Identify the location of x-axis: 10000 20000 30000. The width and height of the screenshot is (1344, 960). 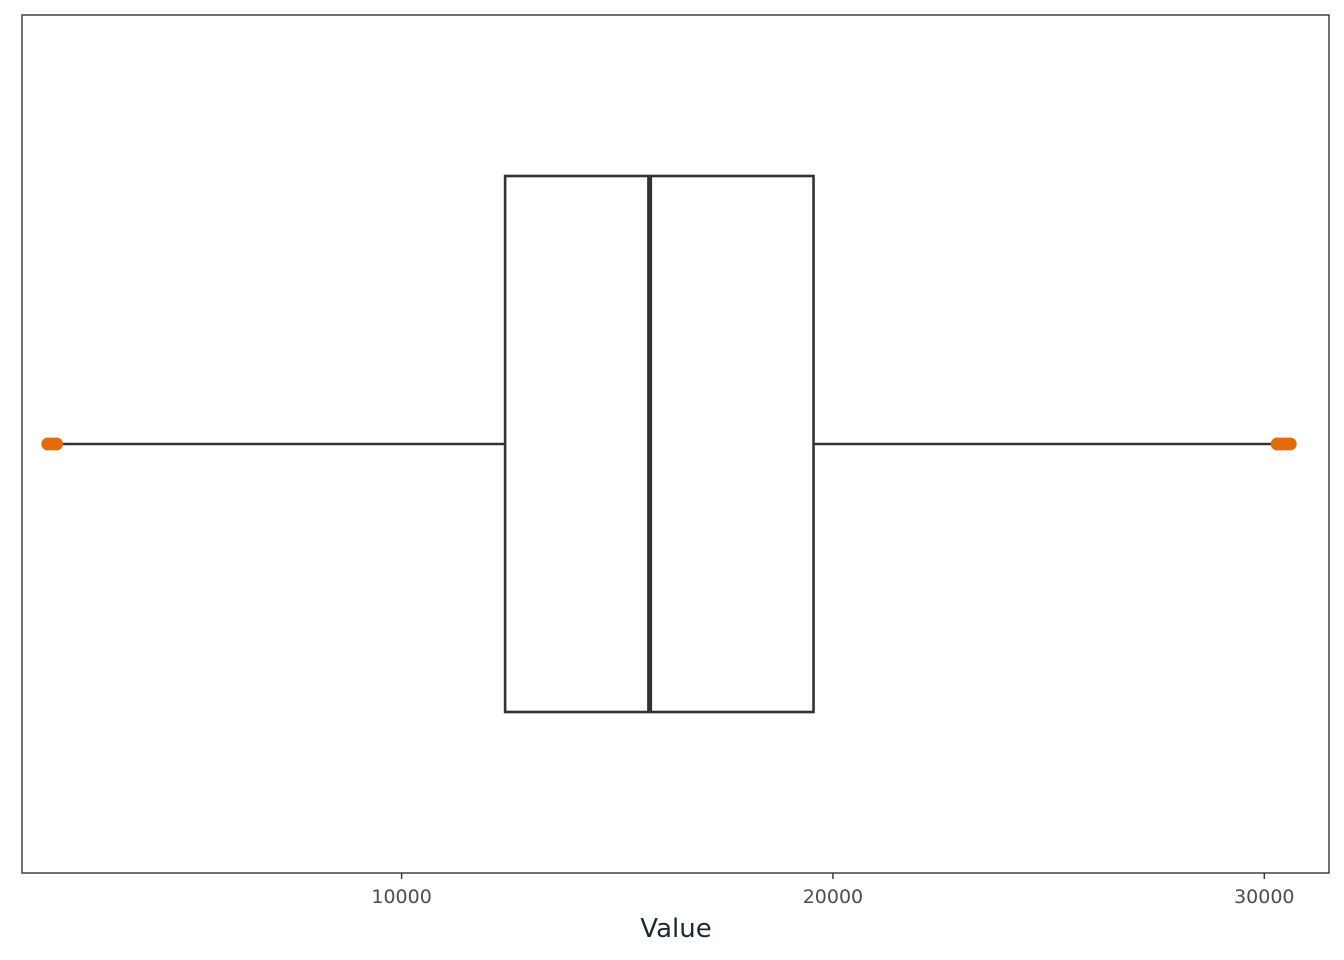
(833, 890).